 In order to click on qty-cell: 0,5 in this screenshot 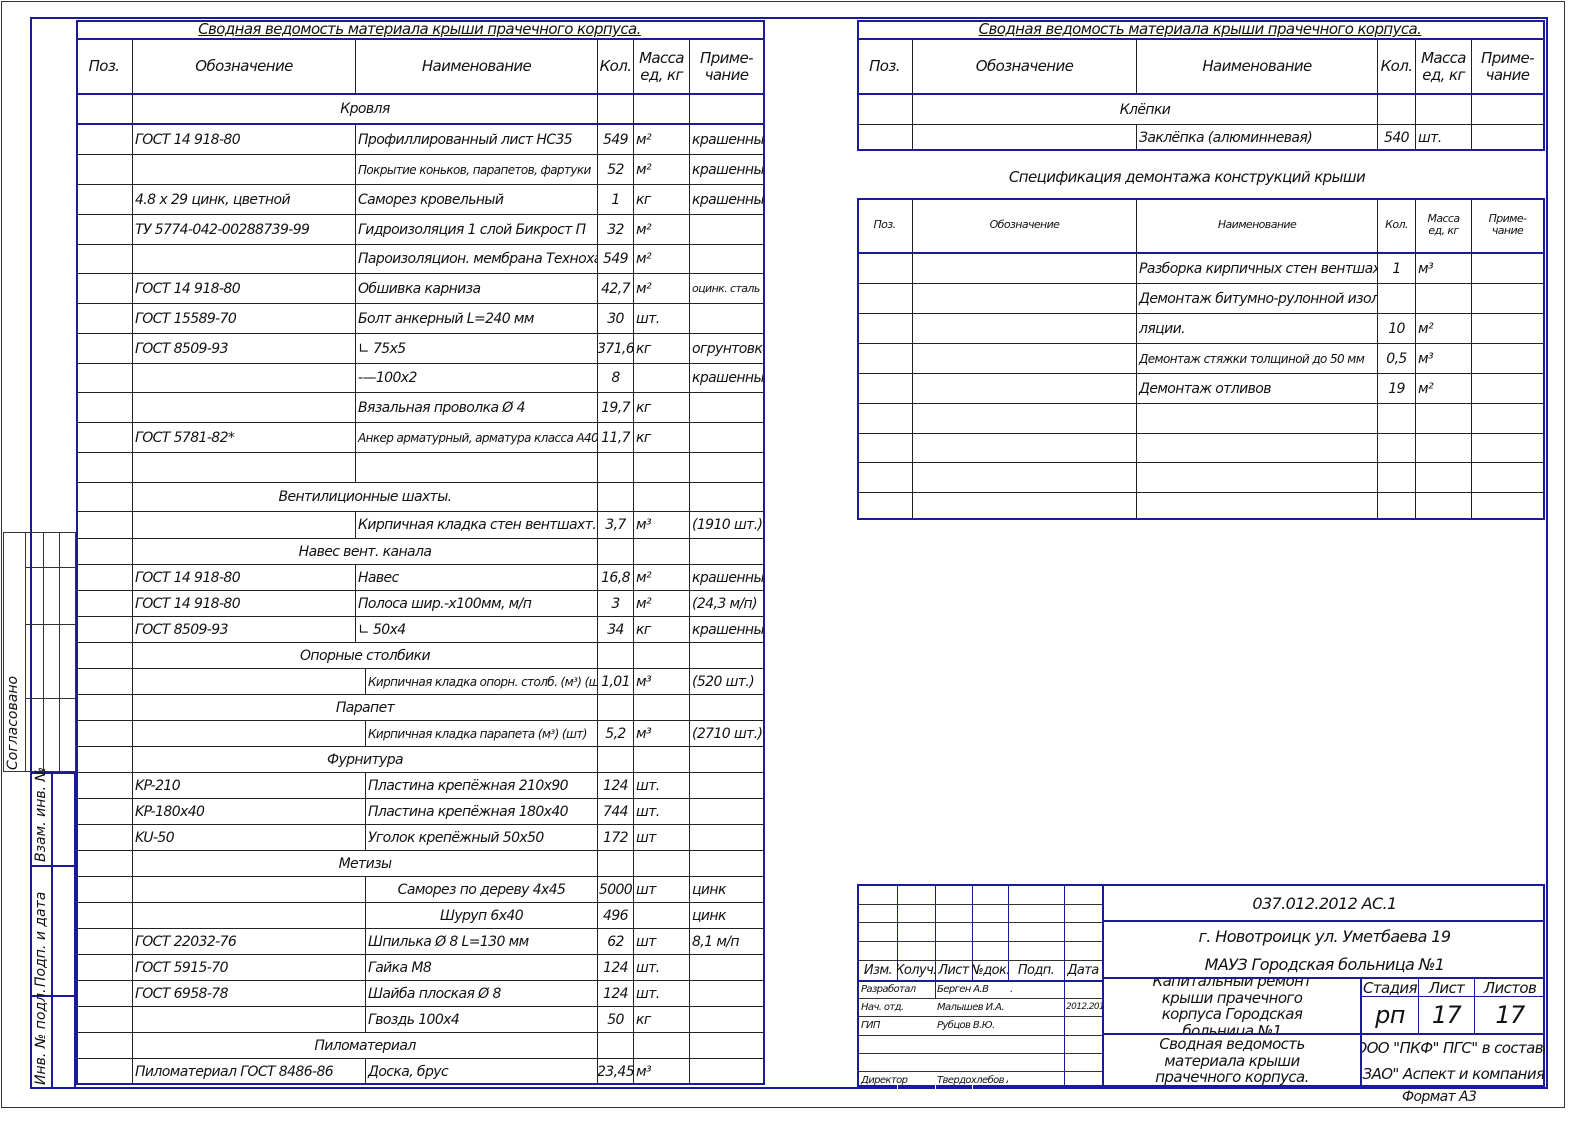, I will do `click(1397, 359)`.